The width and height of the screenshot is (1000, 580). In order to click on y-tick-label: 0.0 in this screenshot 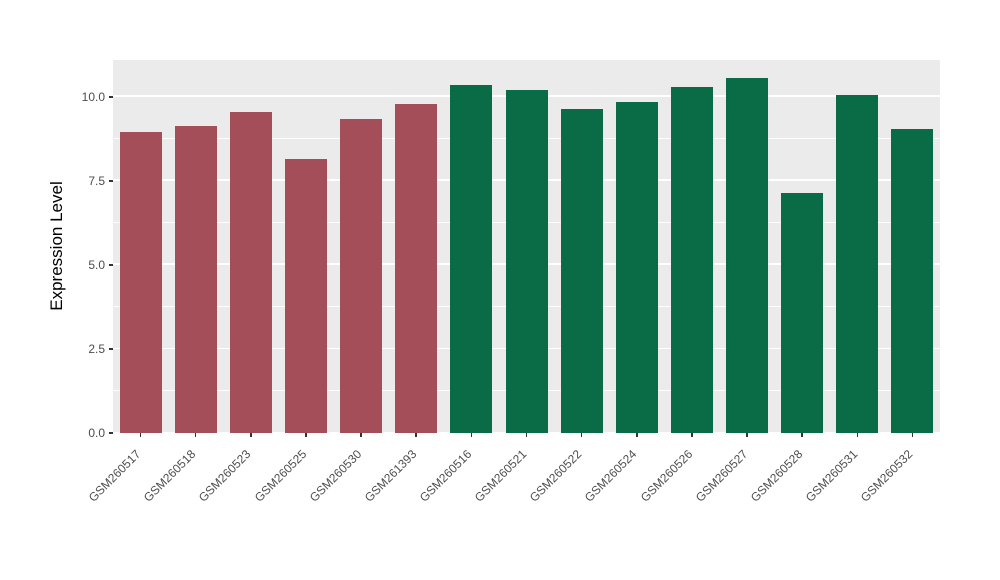, I will do `click(96, 433)`.